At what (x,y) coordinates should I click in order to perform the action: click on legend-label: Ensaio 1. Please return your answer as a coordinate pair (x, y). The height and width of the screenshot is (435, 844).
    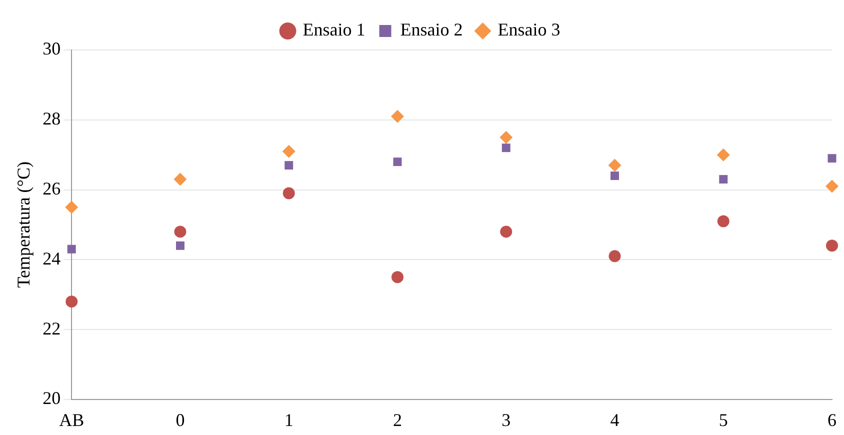
    Looking at the image, I should click on (334, 30).